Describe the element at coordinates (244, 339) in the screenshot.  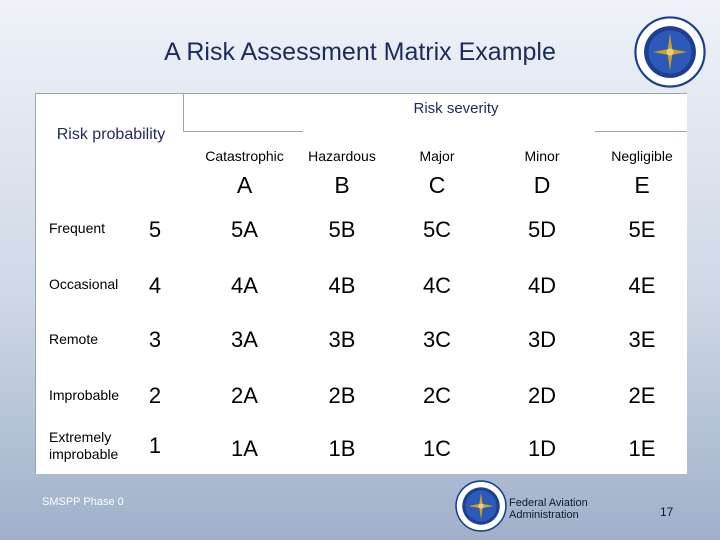
I see `matrix-cell: 3A` at that location.